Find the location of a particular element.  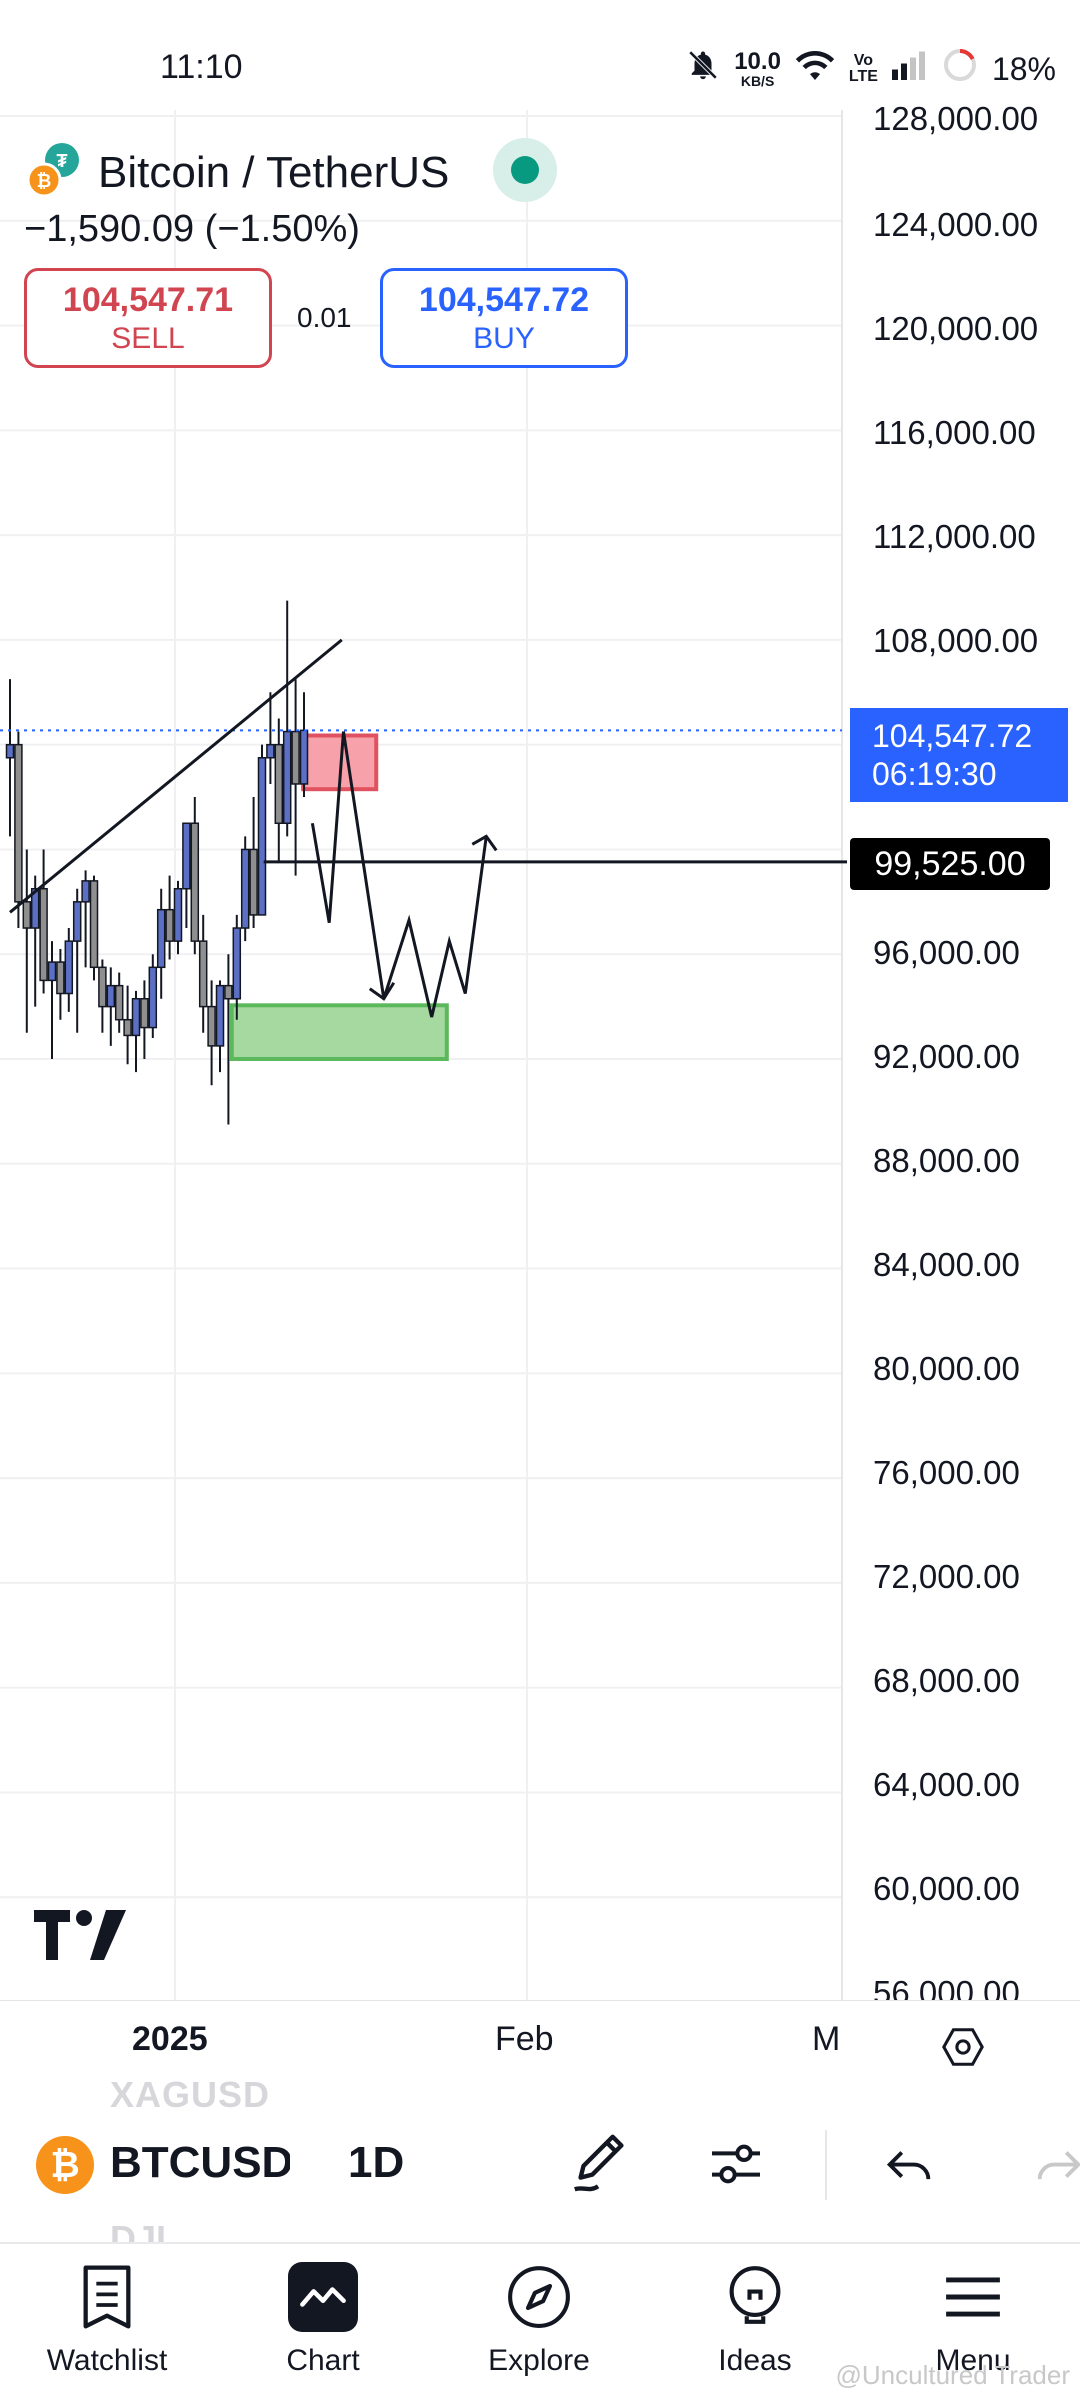

indicator-settings-icon is located at coordinates (736, 2166).